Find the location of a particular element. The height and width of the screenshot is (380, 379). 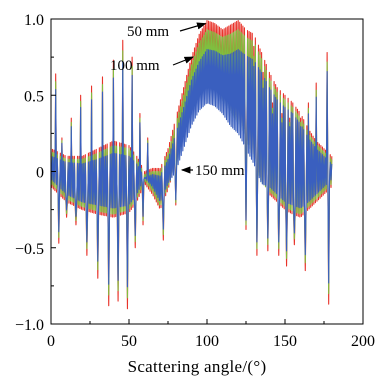

y-tick-label: −1.0 is located at coordinates (29, 325).